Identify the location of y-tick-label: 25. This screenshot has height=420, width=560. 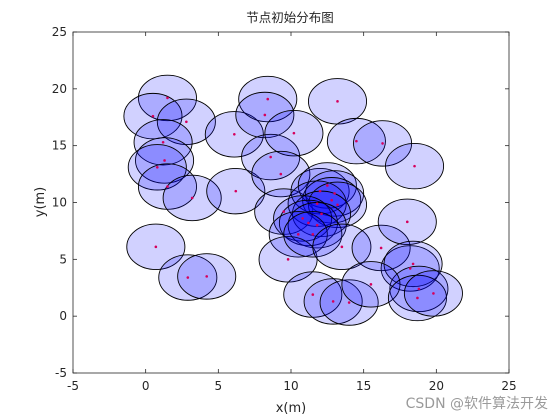
(59, 32).